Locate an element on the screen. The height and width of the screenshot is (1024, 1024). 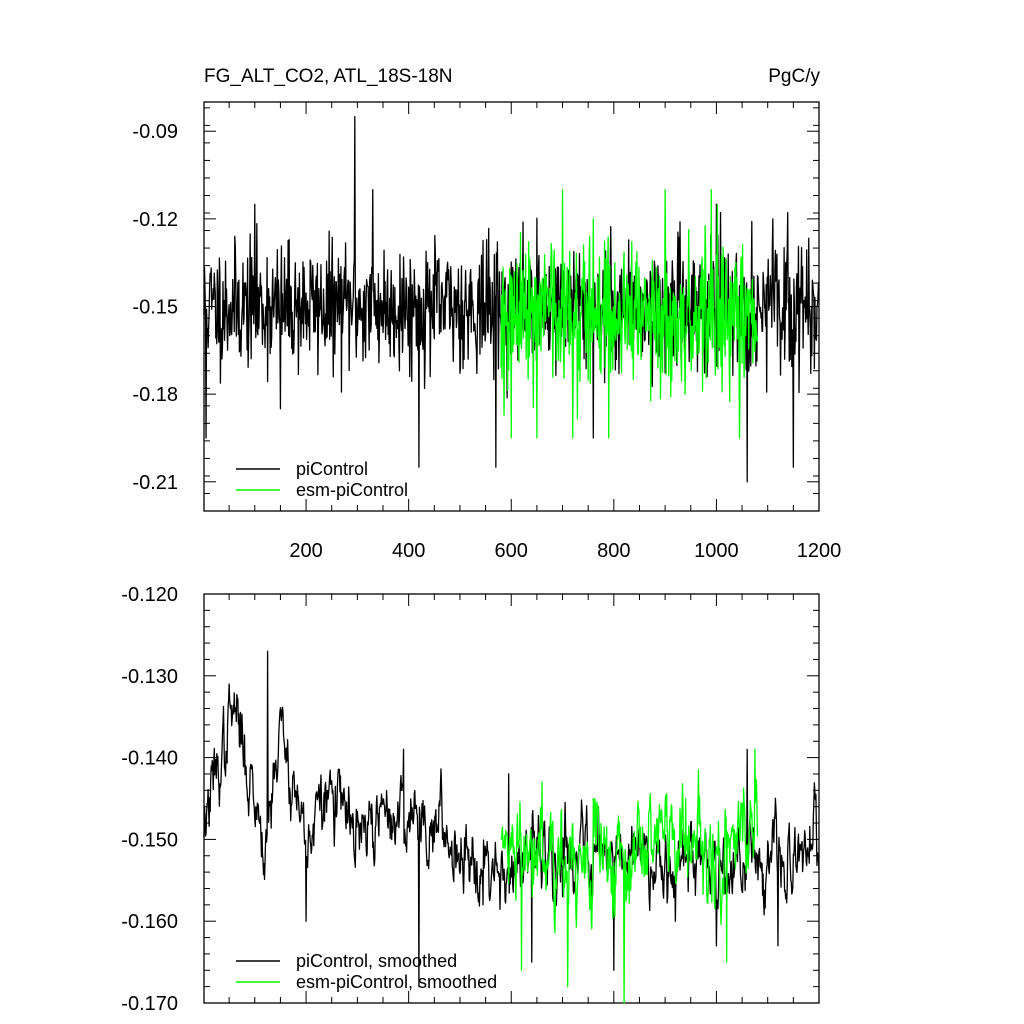
legend-label-esm-picontrol: esm-piControl is located at coordinates (352, 490).